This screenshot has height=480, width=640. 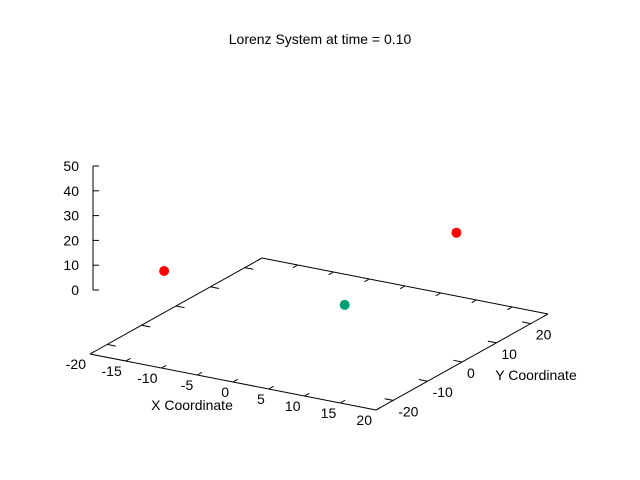 What do you see at coordinates (187, 385) in the screenshot?
I see `x-tick-label: -5` at bounding box center [187, 385].